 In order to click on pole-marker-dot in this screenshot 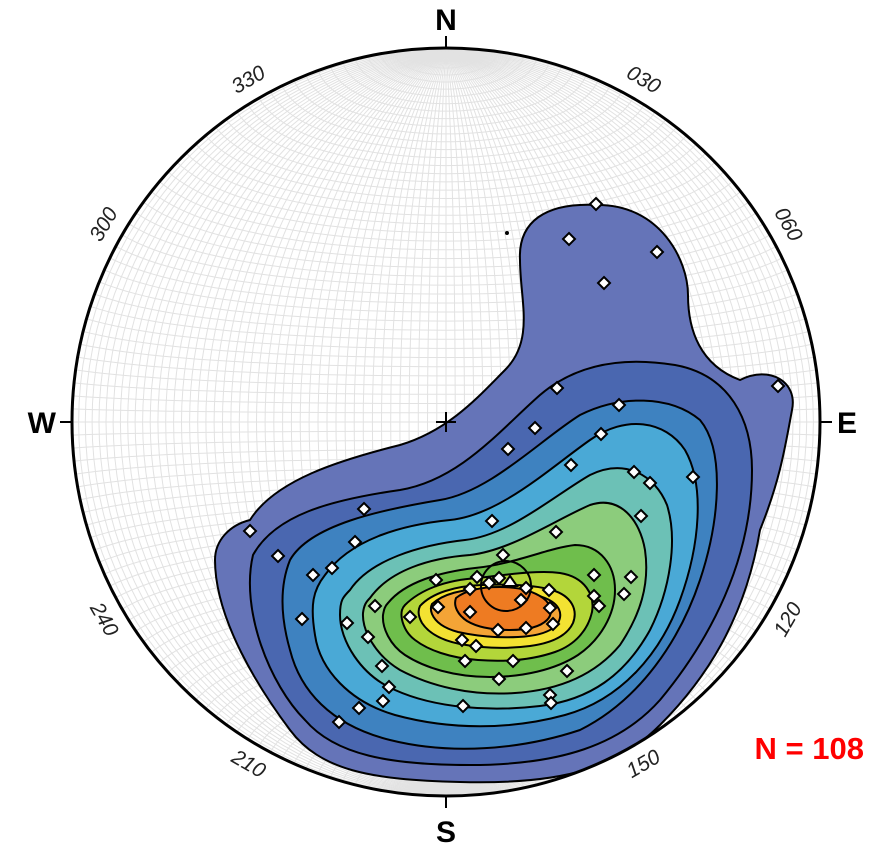, I will do `click(507, 233)`.